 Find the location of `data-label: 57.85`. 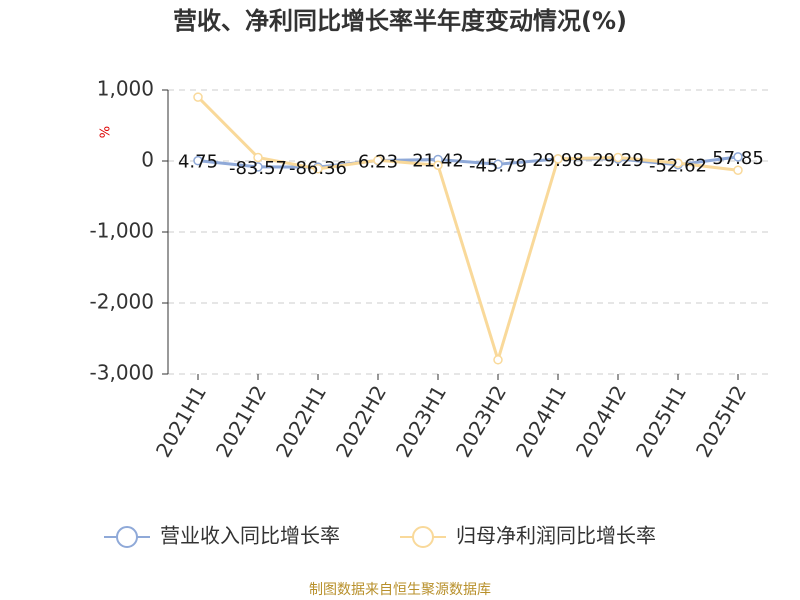

data-label: 57.85 is located at coordinates (738, 158).